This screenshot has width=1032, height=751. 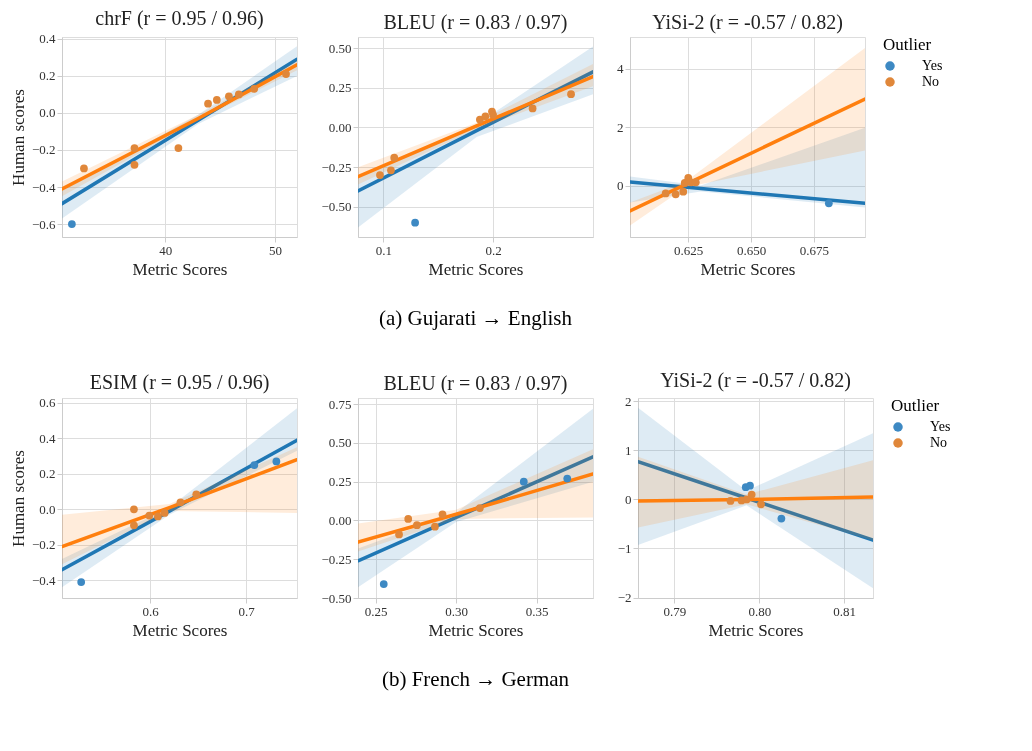 What do you see at coordinates (457, 611) in the screenshot?
I see `x-tick-label: 0.30` at bounding box center [457, 611].